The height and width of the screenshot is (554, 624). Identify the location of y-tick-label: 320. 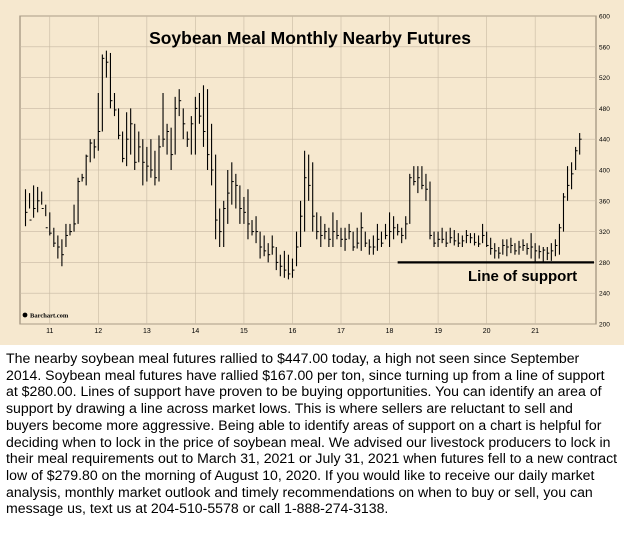
(604, 232).